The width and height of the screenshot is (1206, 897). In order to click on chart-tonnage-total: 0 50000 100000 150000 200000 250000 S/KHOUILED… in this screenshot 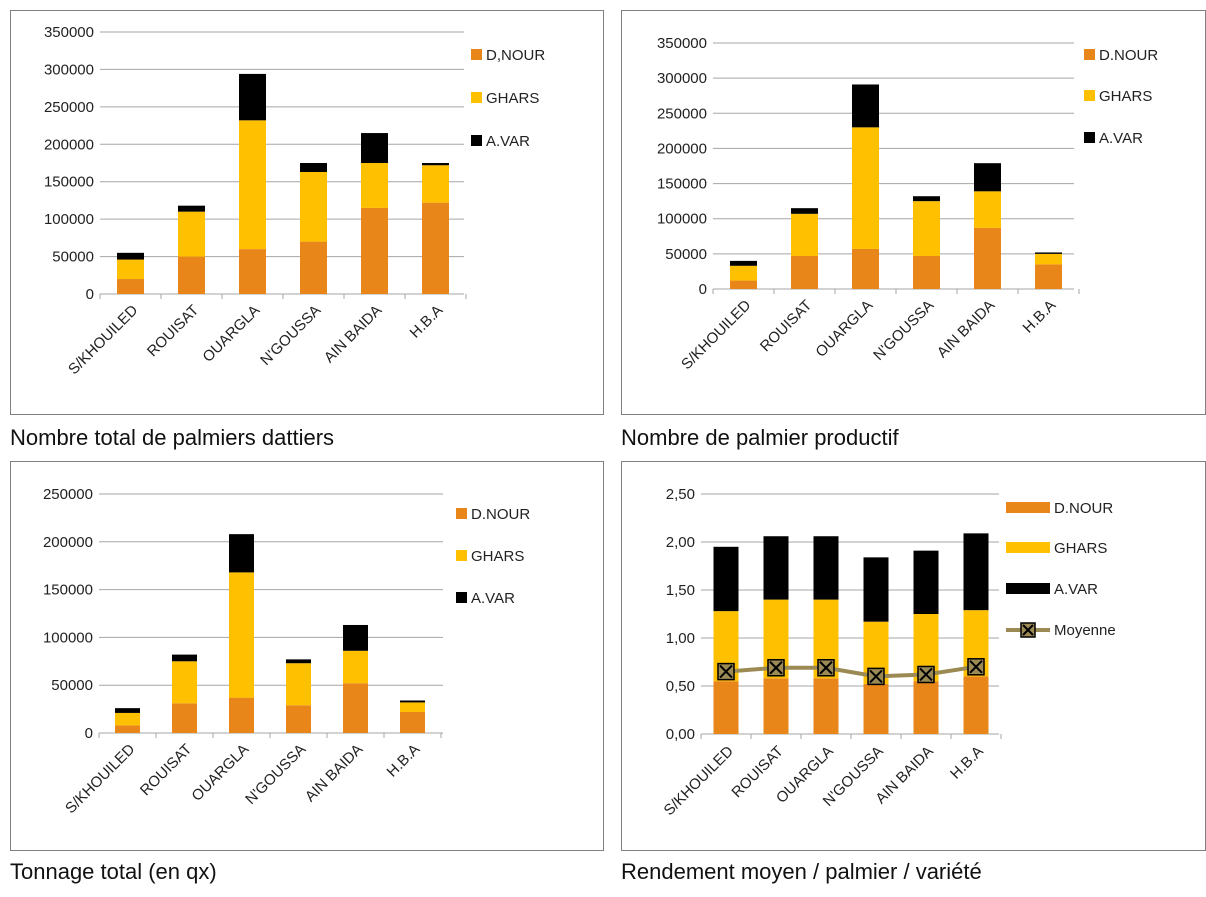, I will do `click(286, 651)`.